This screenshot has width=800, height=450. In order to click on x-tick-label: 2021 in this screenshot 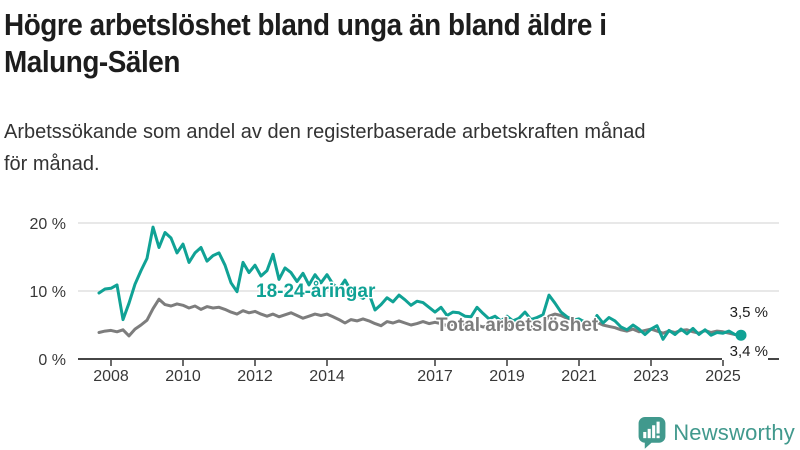, I will do `click(579, 376)`.